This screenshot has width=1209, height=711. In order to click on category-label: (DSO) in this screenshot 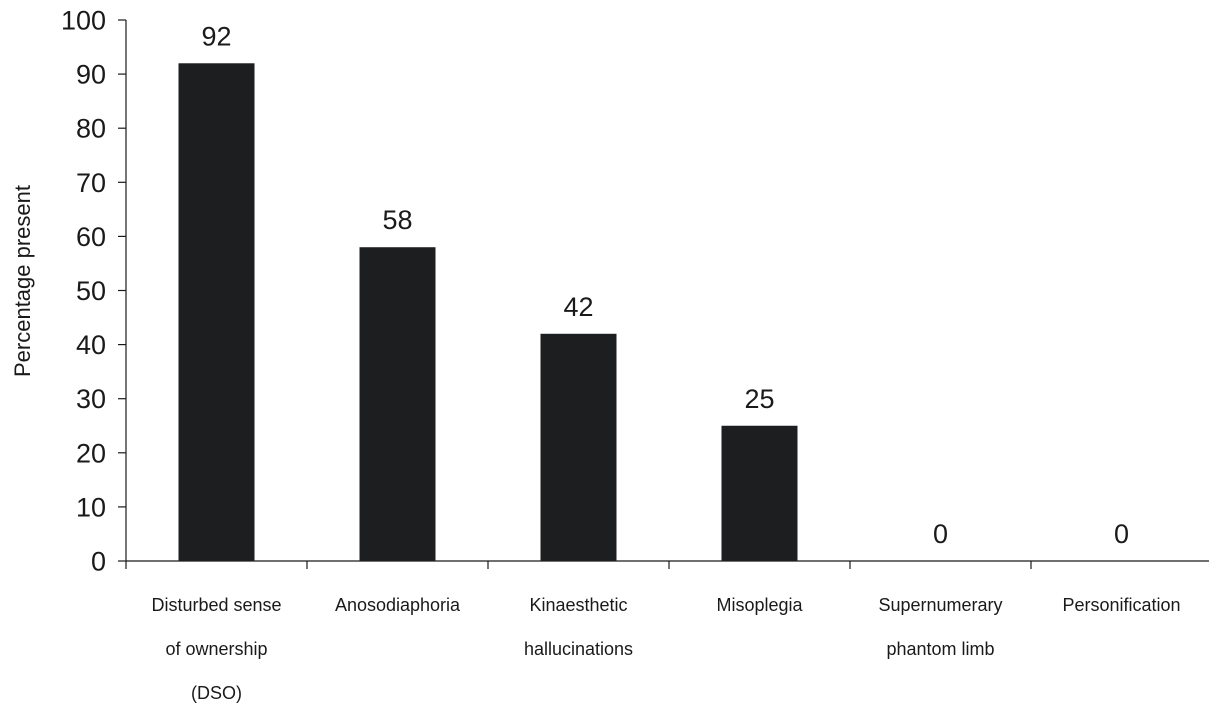, I will do `click(216, 693)`.